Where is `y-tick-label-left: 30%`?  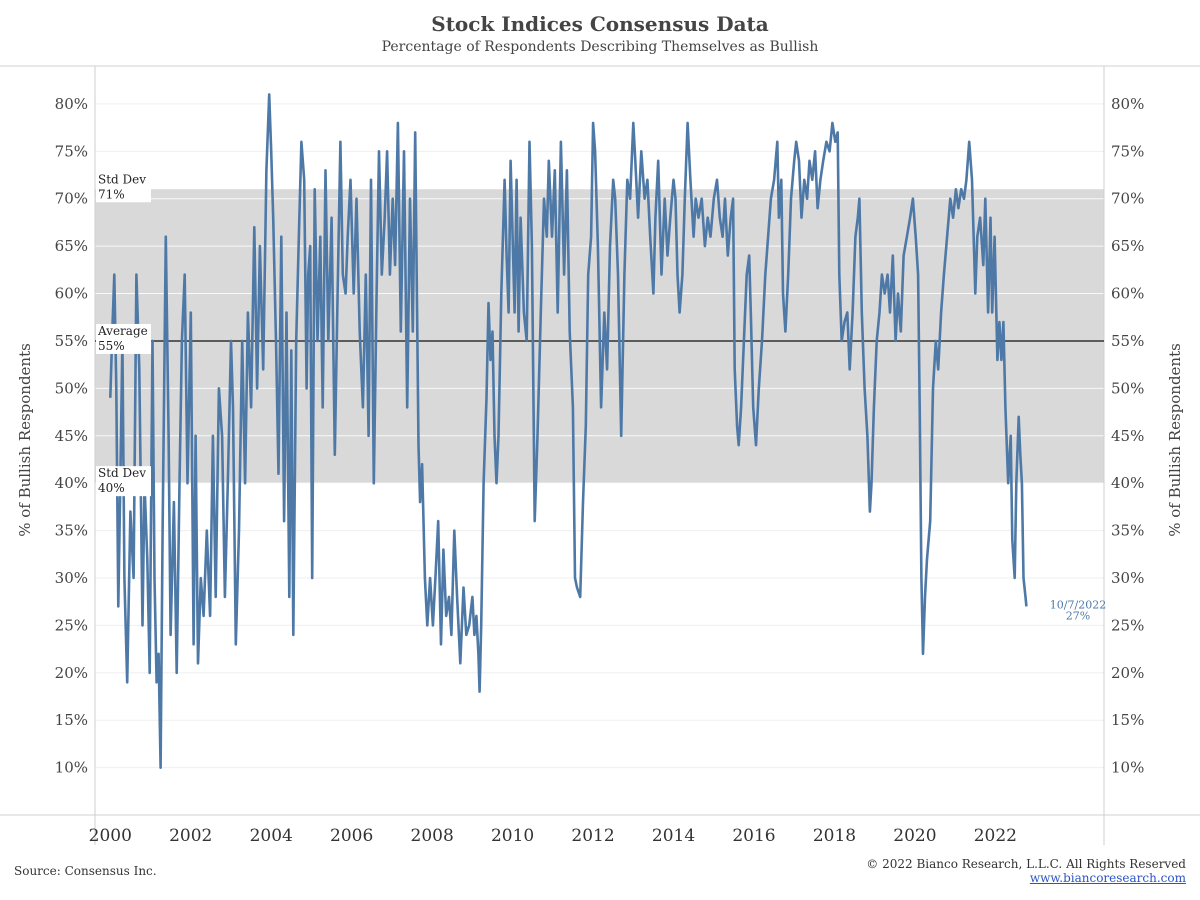 y-tick-label-left: 30% is located at coordinates (71, 578).